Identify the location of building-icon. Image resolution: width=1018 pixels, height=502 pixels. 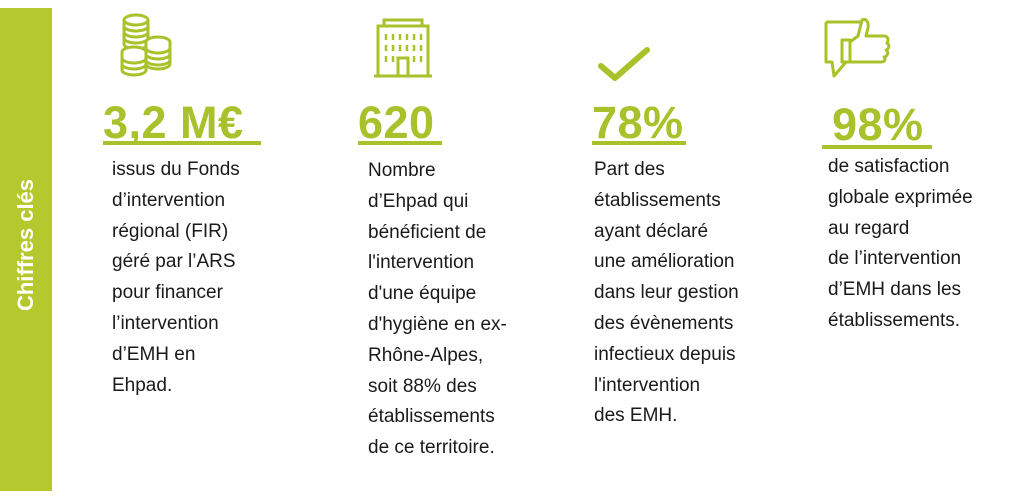
(403, 49).